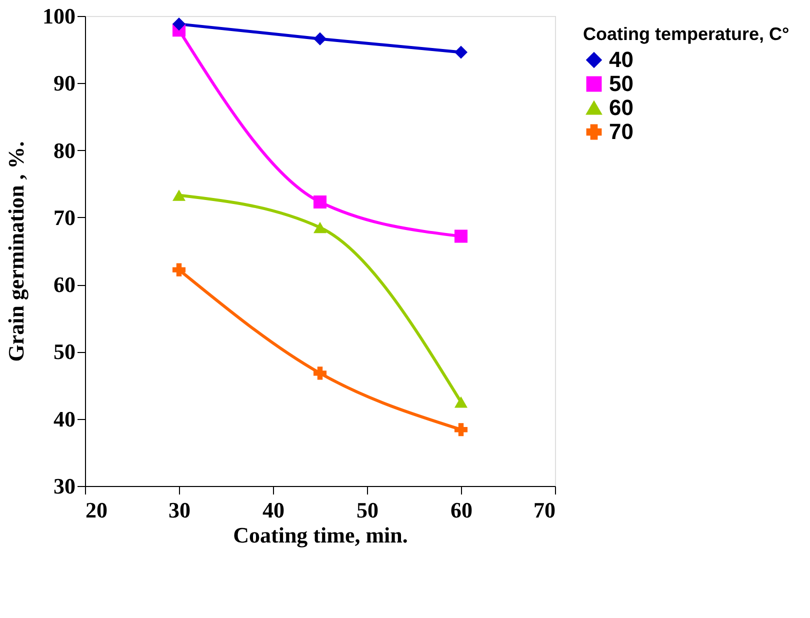  Describe the element at coordinates (97, 510) in the screenshot. I see `x-tick-label: 20` at that location.